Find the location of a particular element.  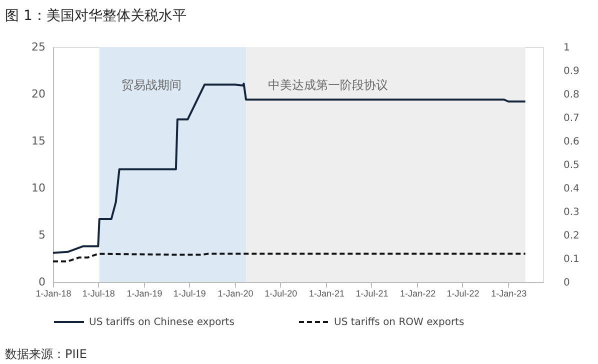

y2-tick-label: 0.8 is located at coordinates (572, 95).